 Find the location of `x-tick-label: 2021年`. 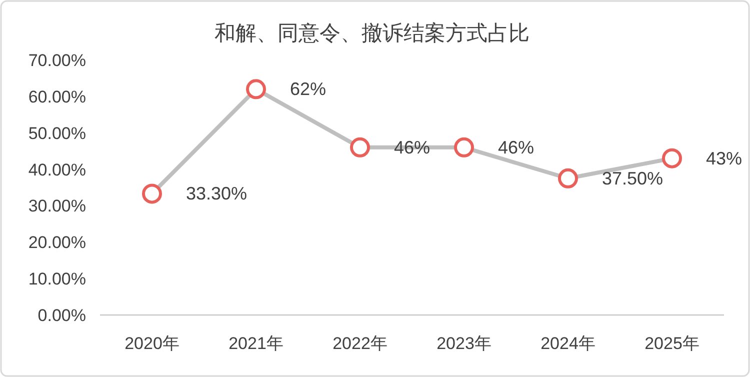

x-tick-label: 2021年 is located at coordinates (256, 343).